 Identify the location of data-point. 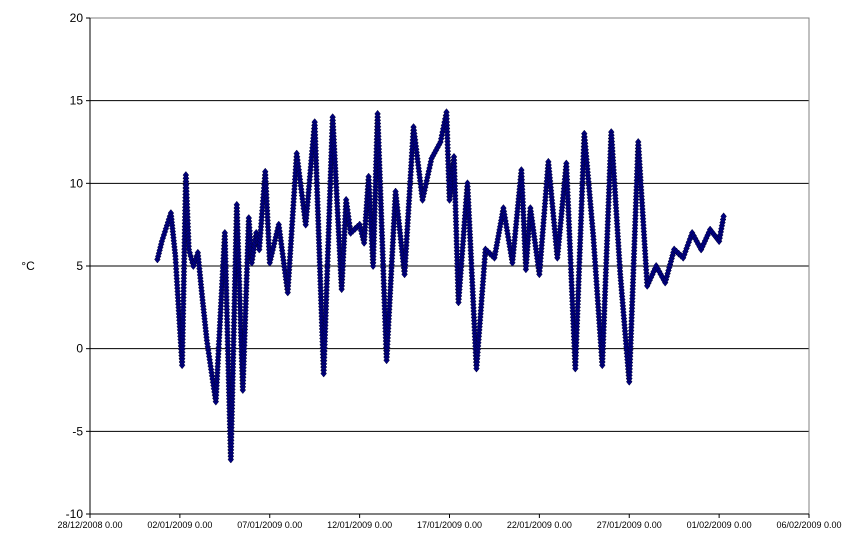
(723, 216).